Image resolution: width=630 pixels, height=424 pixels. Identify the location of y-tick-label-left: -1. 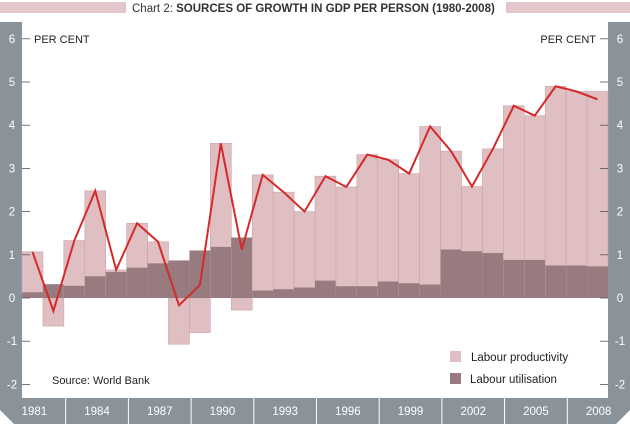
(12, 342).